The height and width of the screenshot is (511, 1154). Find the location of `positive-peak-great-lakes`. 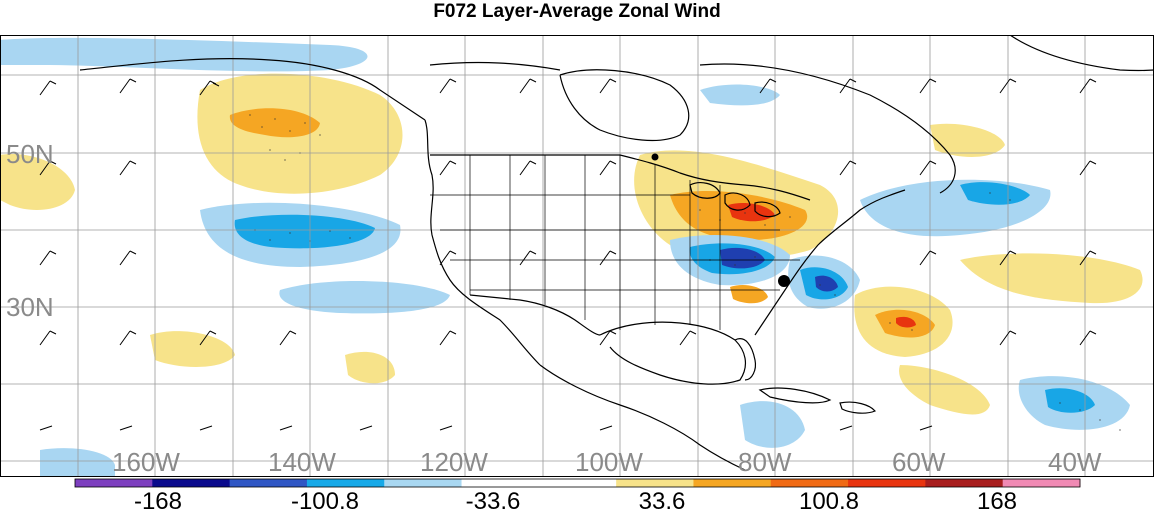

positive-peak-great-lakes is located at coordinates (751, 212).